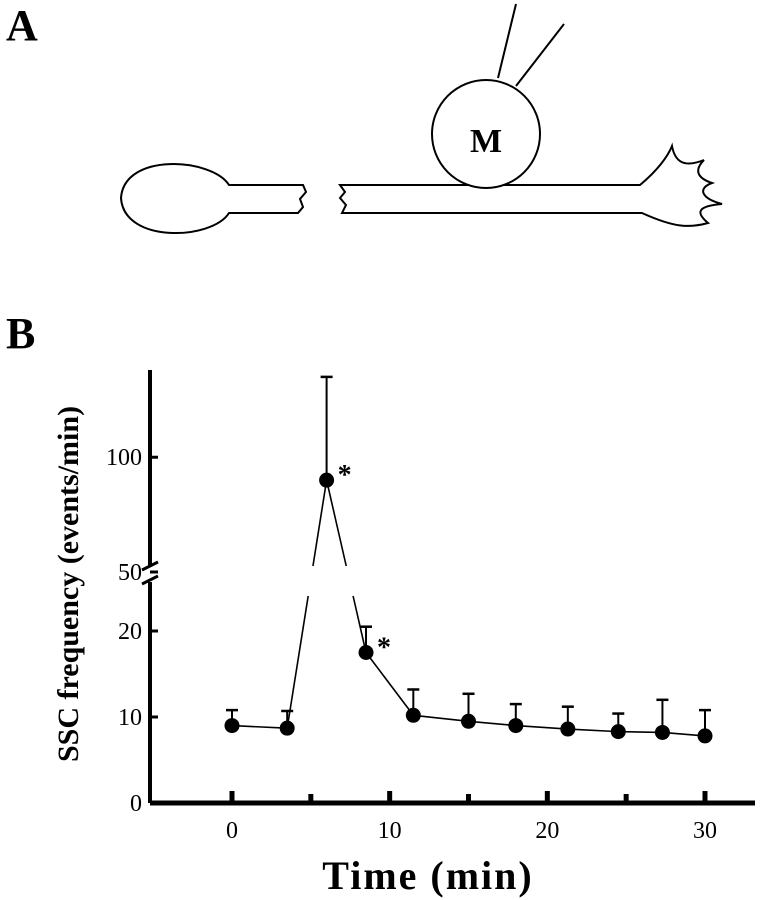 The height and width of the screenshot is (900, 762). Describe the element at coordinates (232, 831) in the screenshot. I see `x-tick-label-0: 0` at that location.